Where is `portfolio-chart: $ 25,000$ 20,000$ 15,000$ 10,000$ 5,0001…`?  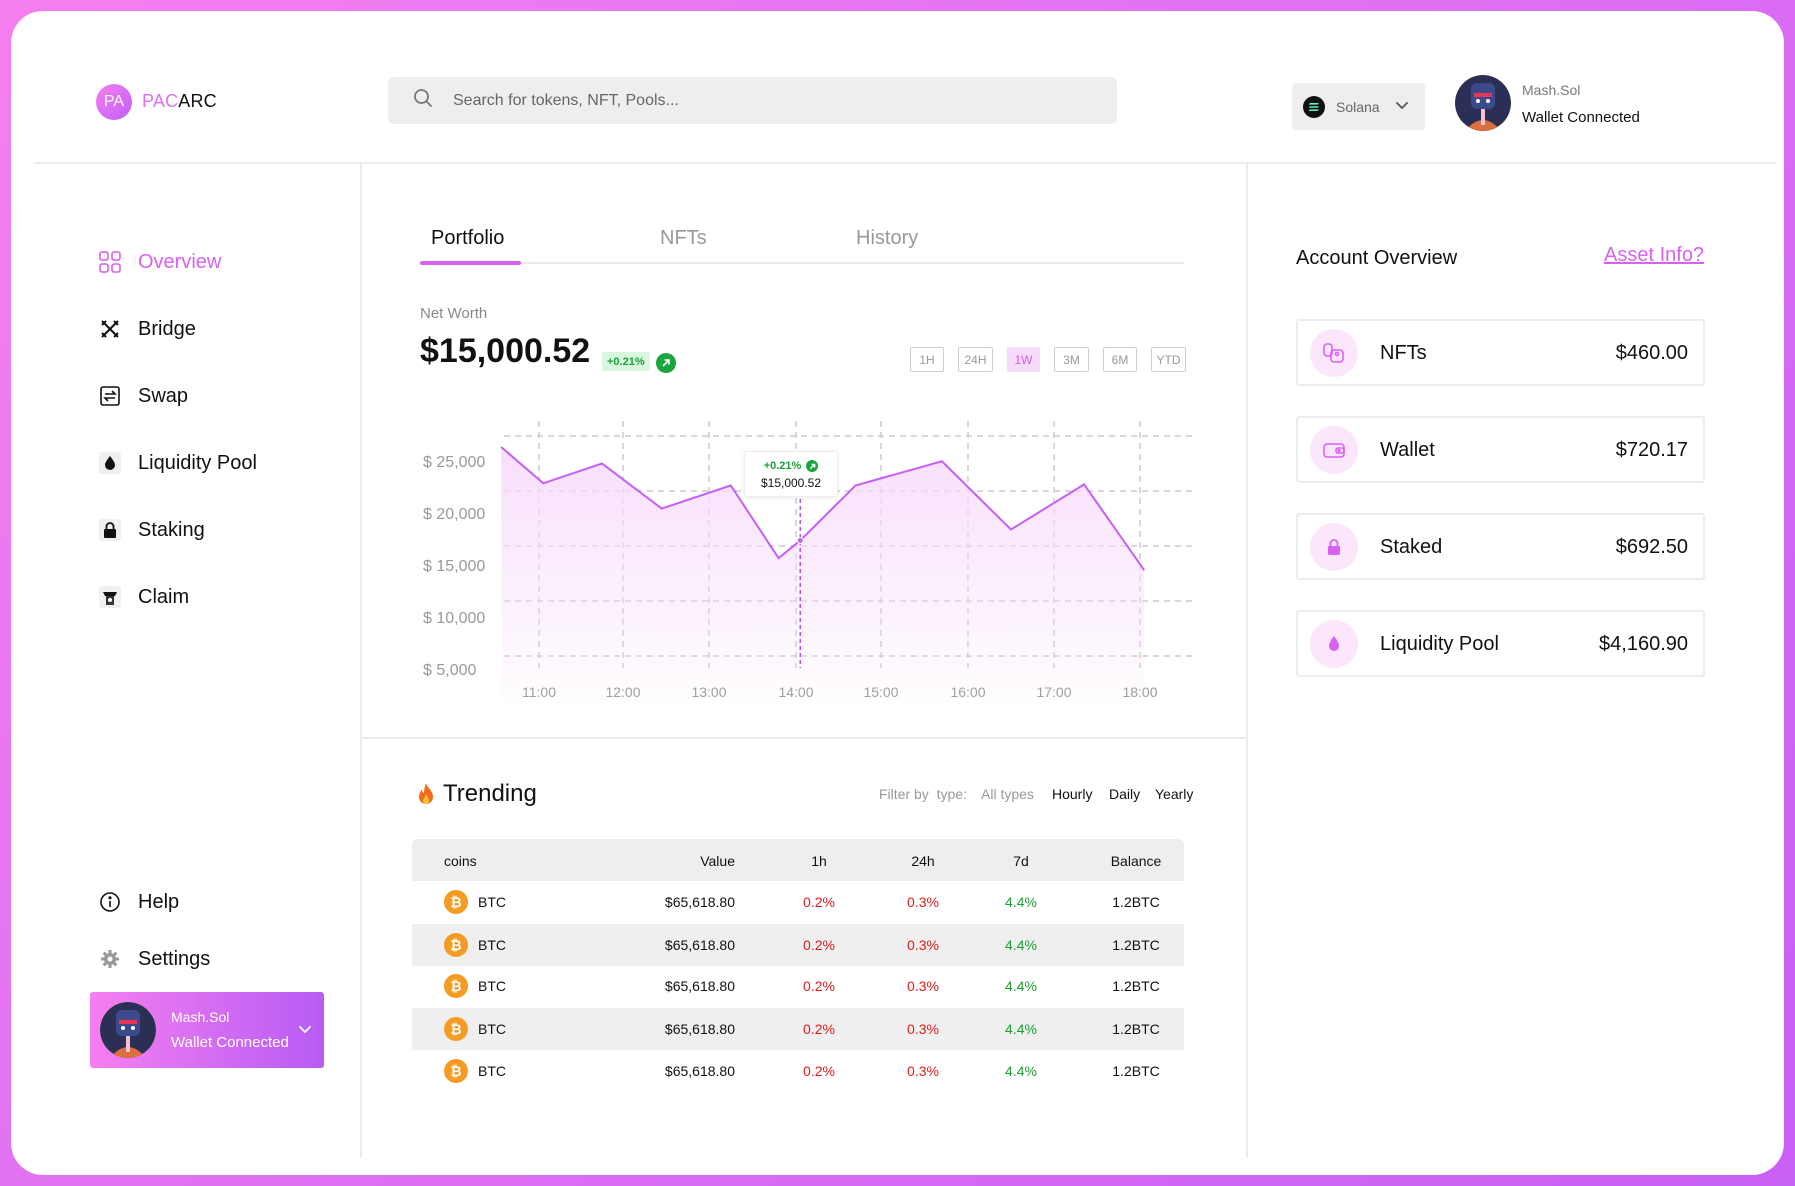 portfolio-chart: $ 25,000$ 20,000$ 15,000$ 10,000$ 5,0001… is located at coordinates (809, 562).